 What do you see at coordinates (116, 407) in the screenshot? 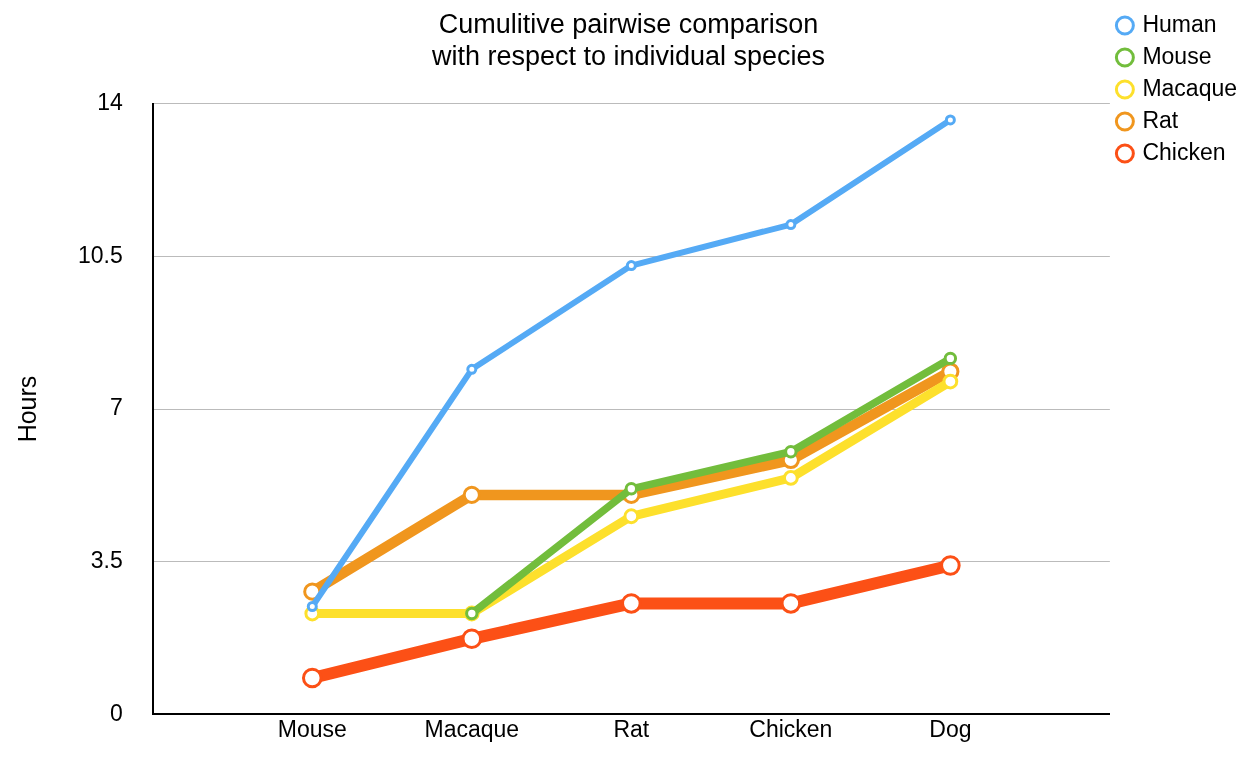
I see `y-tick-label: 7` at bounding box center [116, 407].